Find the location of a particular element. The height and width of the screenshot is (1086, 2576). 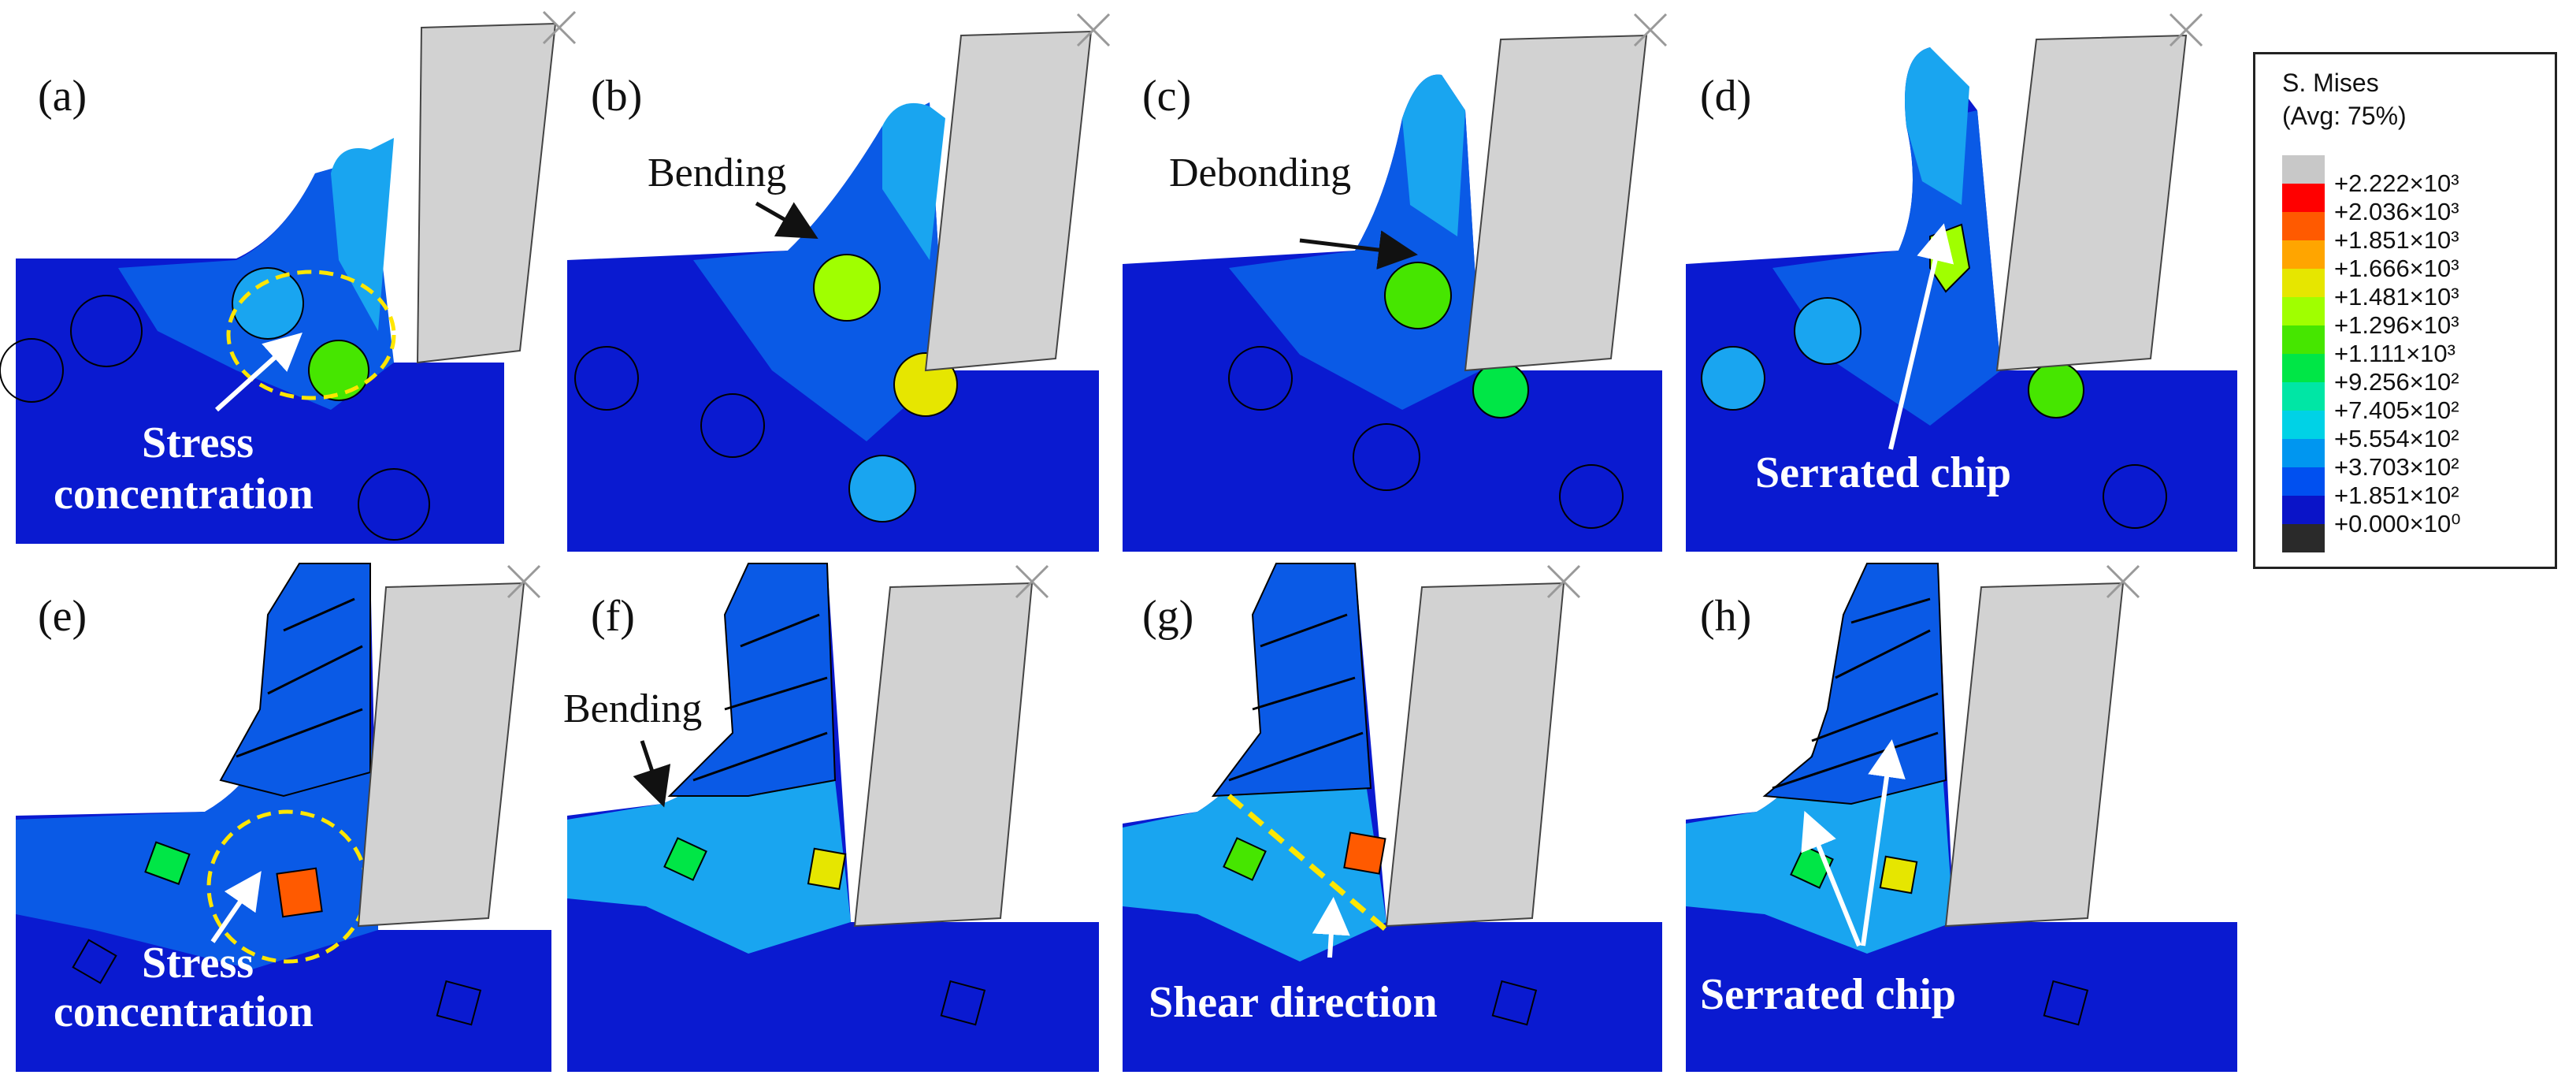

legend-value: +1.481×10³ is located at coordinates (2396, 297).